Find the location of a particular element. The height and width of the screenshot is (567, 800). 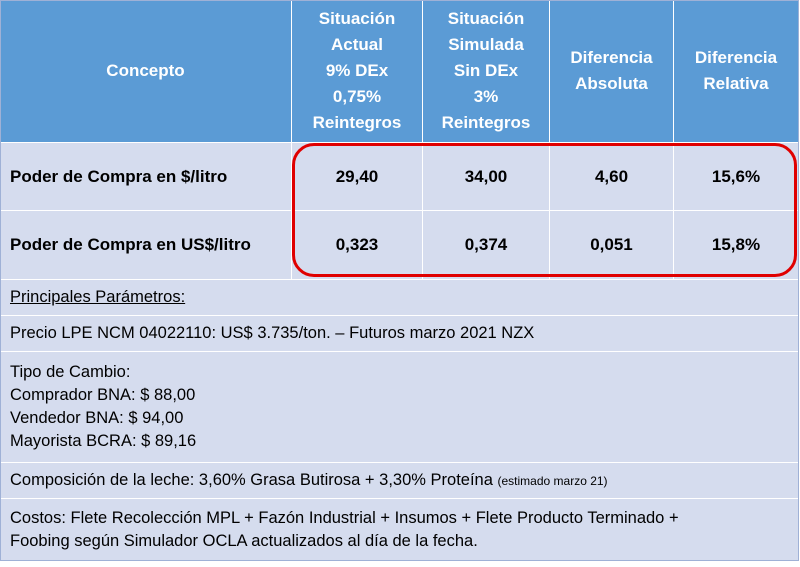

row-value-relativa: 15,8% is located at coordinates (736, 245).